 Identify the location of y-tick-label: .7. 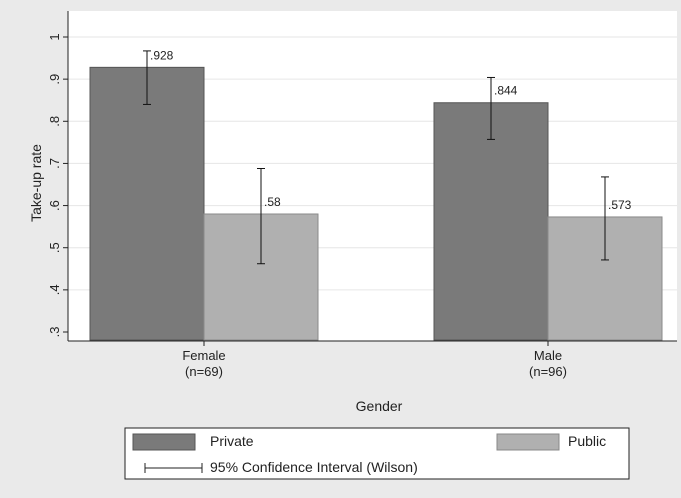
(54, 163).